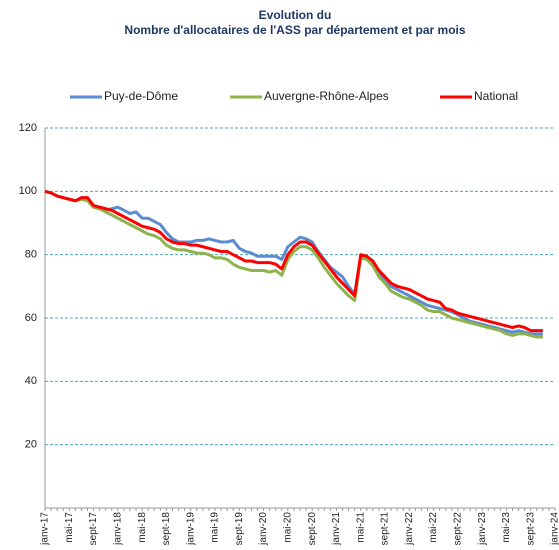 The image size is (559, 550). I want to click on x-tick-label: mai-19, so click(215, 527).